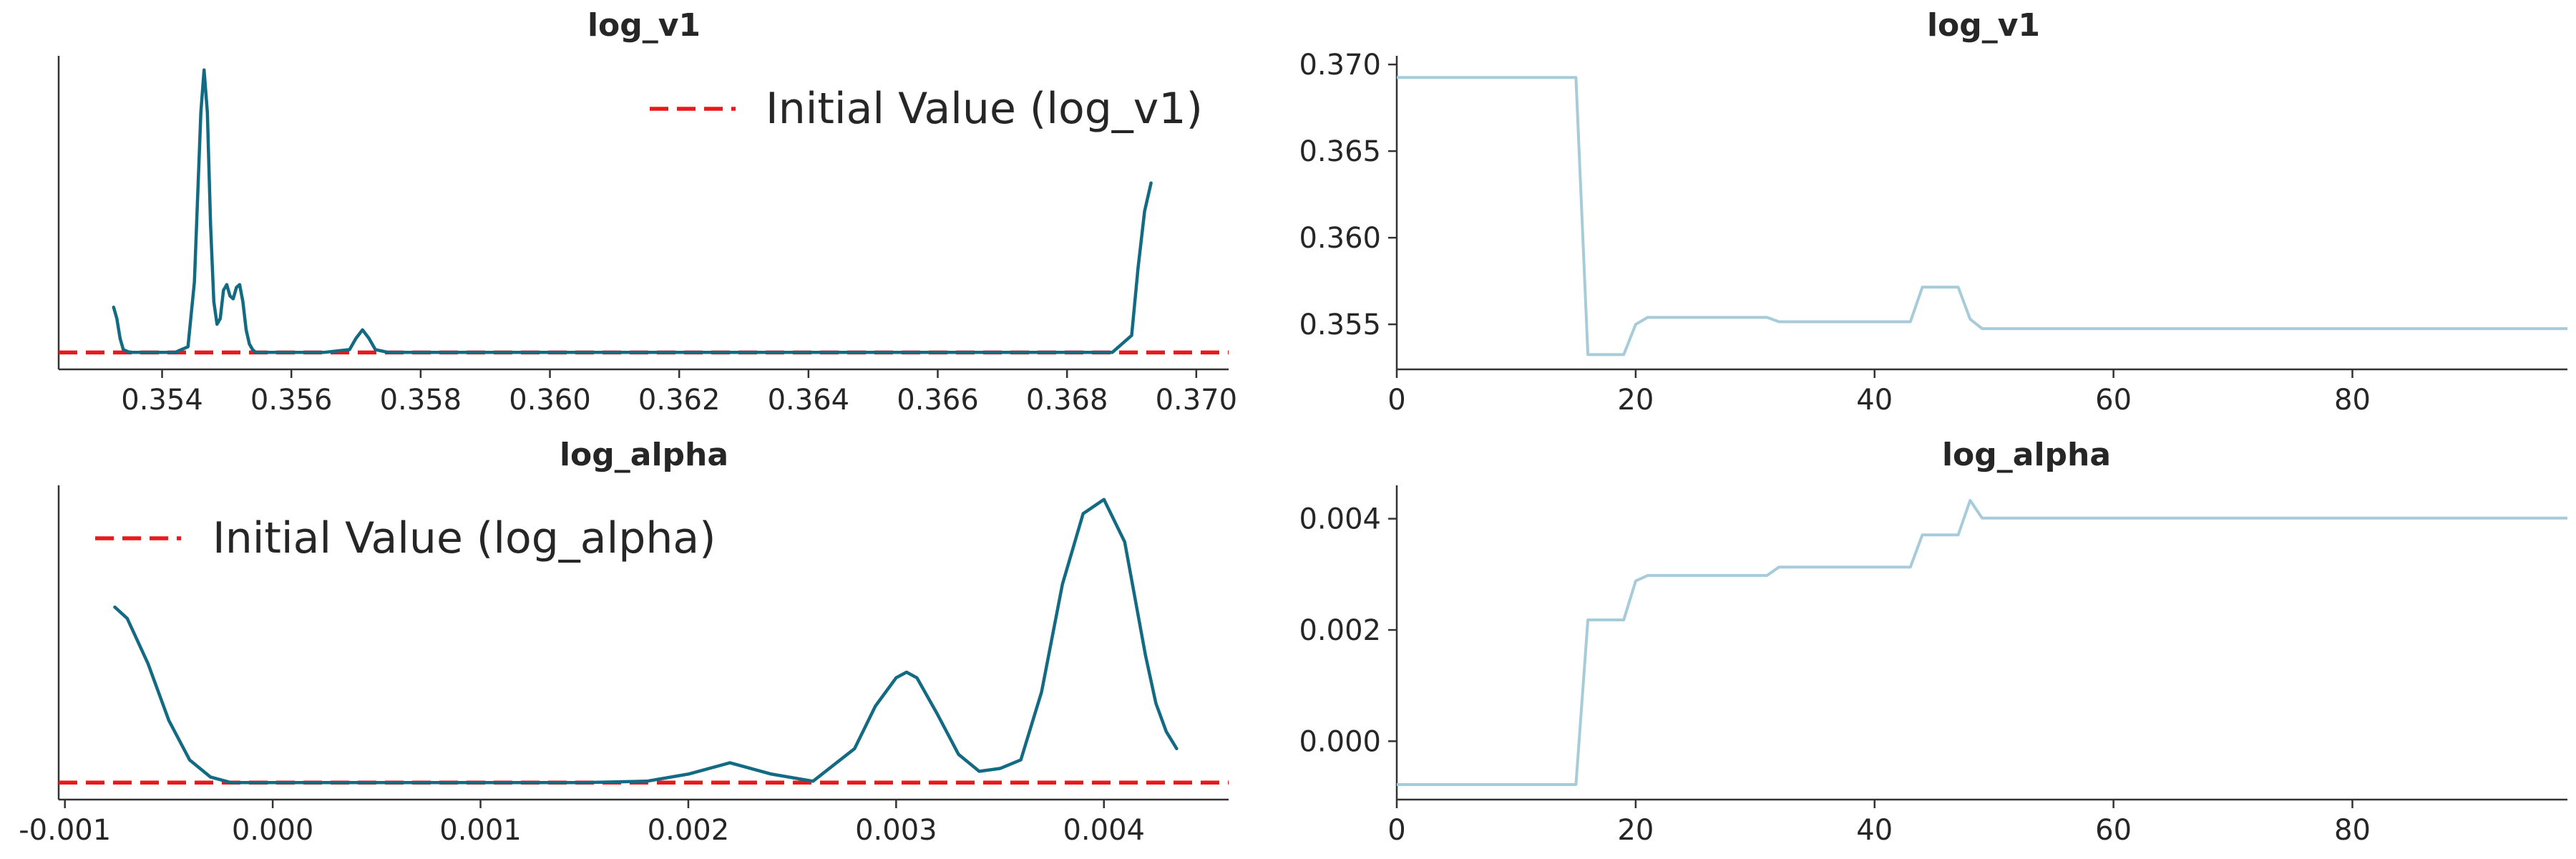 This screenshot has height=859, width=2576. I want to click on x-tick-label: 0.366, so click(938, 400).